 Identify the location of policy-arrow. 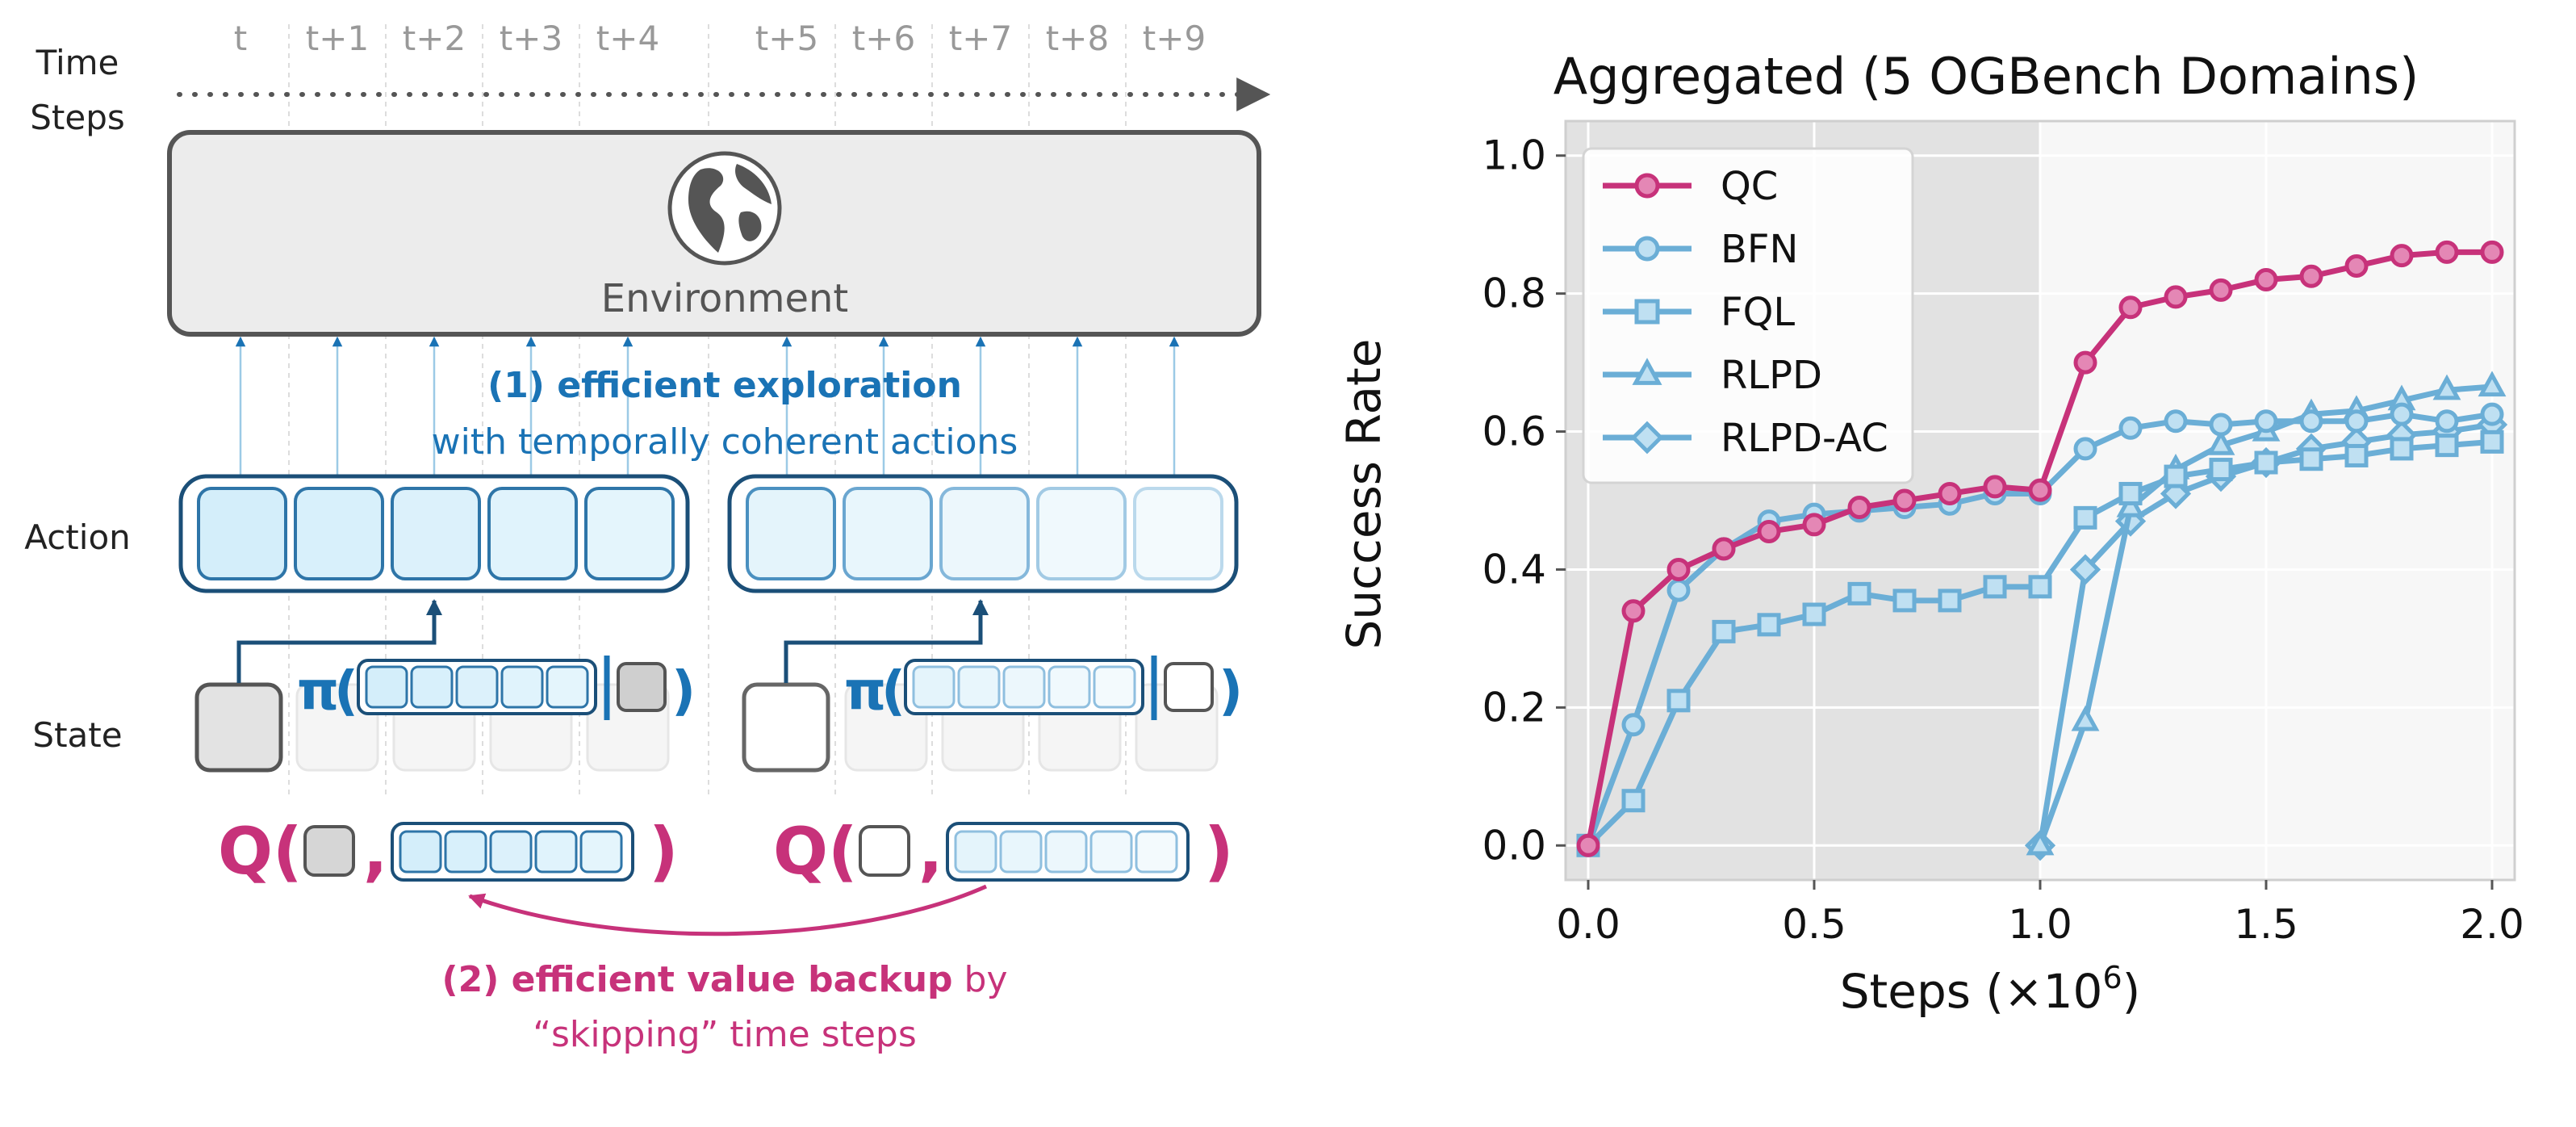
(886, 641).